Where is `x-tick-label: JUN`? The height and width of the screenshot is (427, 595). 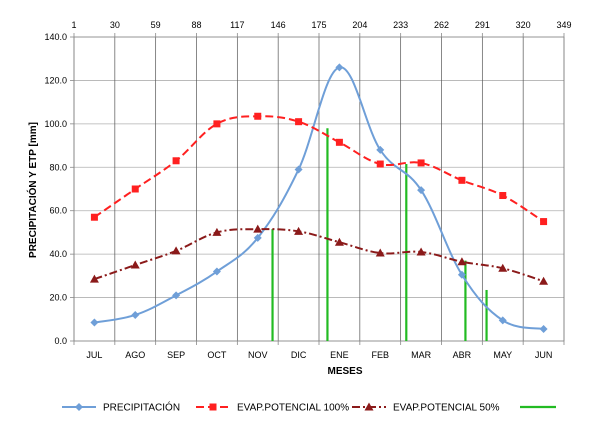 x-tick-label: JUN is located at coordinates (544, 355).